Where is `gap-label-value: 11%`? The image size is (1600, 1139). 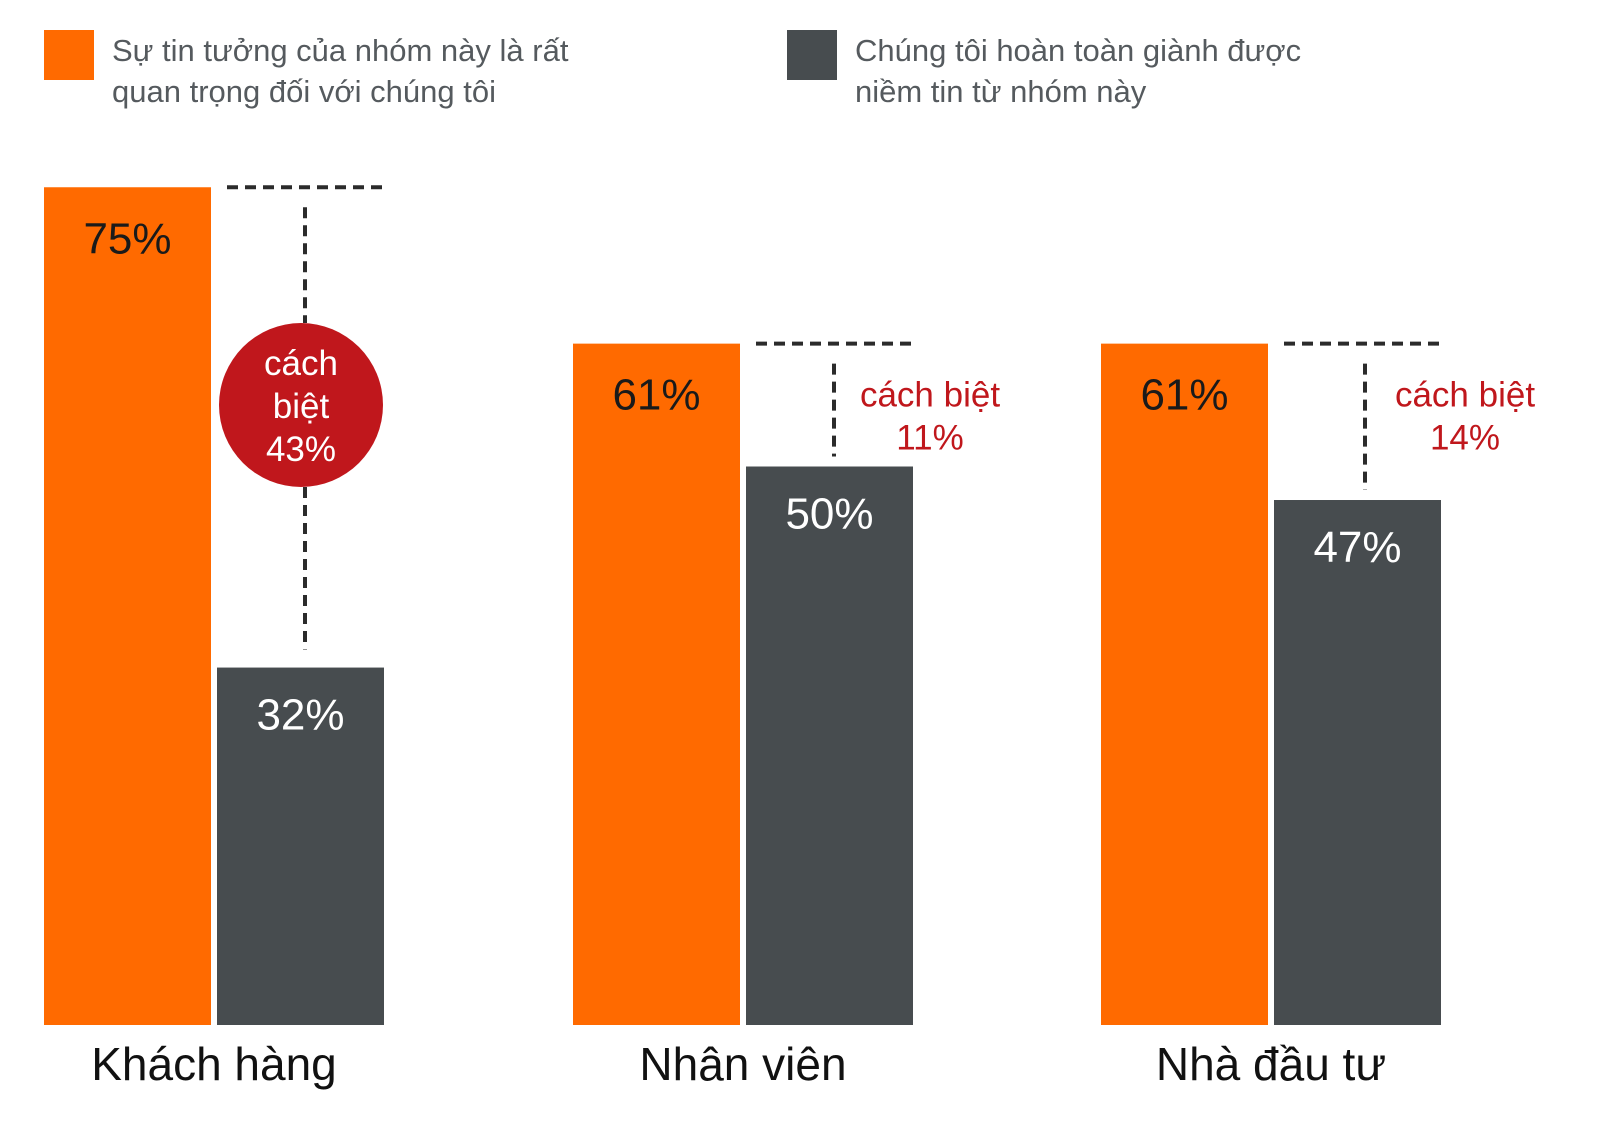 gap-label-value: 11% is located at coordinates (929, 438).